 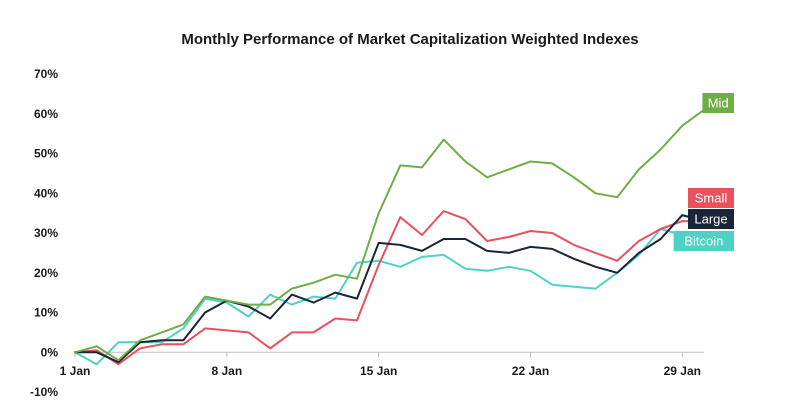 I want to click on series-tag-label: Small, so click(x=711, y=198).